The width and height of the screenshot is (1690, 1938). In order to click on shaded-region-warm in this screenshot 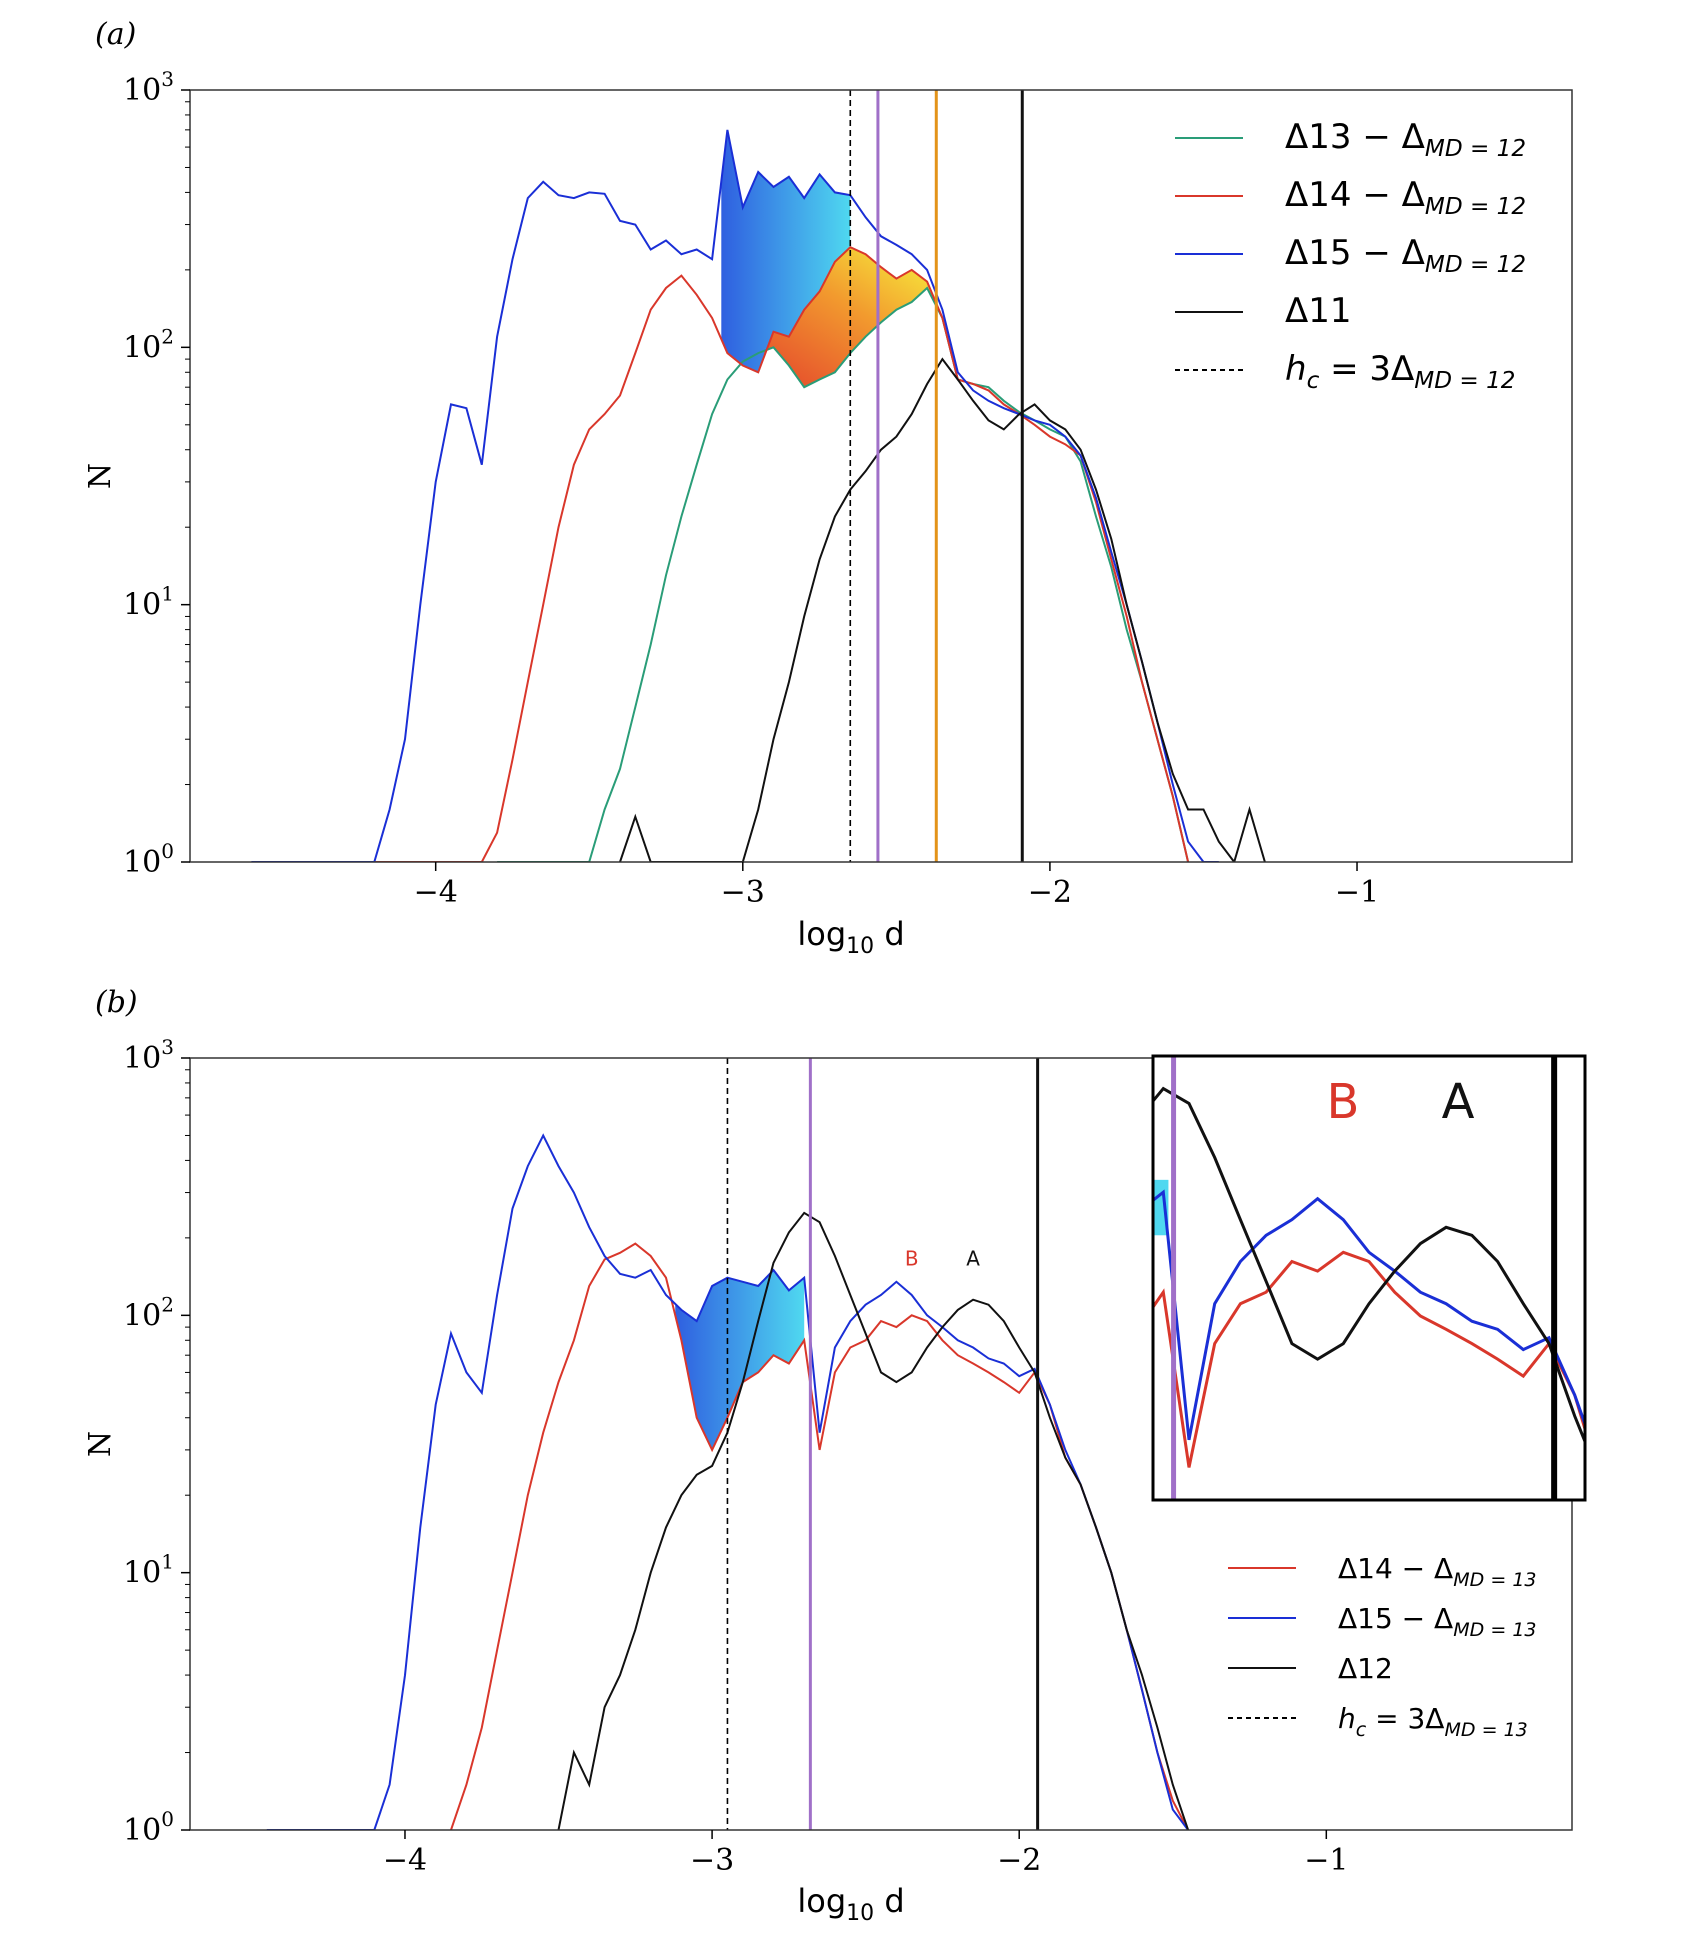, I will do `click(849, 317)`.